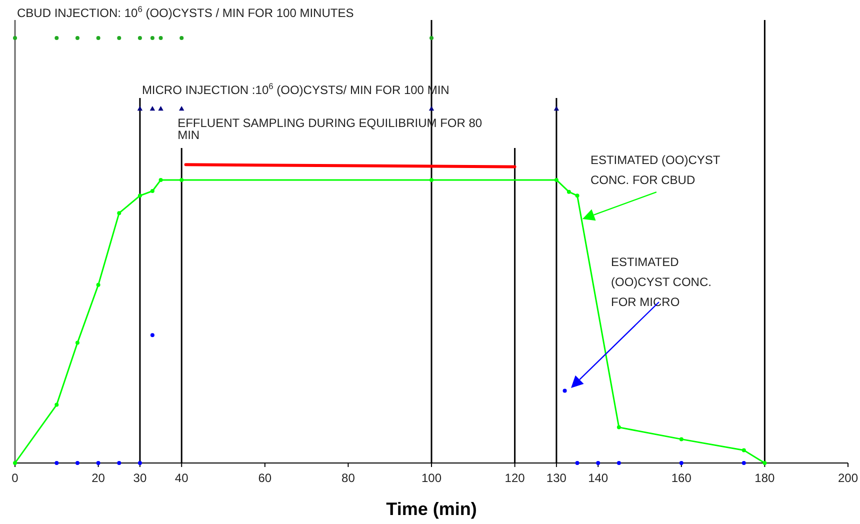 The height and width of the screenshot is (524, 860). I want to click on x-tick-label: 160, so click(681, 478).